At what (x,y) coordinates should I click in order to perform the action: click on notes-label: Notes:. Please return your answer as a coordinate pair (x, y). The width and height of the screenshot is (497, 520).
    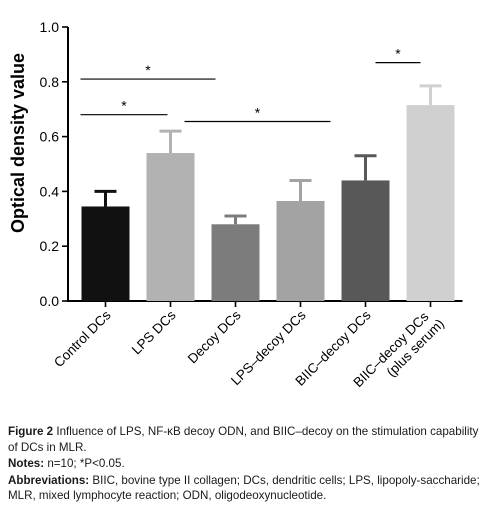
    Looking at the image, I should click on (26, 464).